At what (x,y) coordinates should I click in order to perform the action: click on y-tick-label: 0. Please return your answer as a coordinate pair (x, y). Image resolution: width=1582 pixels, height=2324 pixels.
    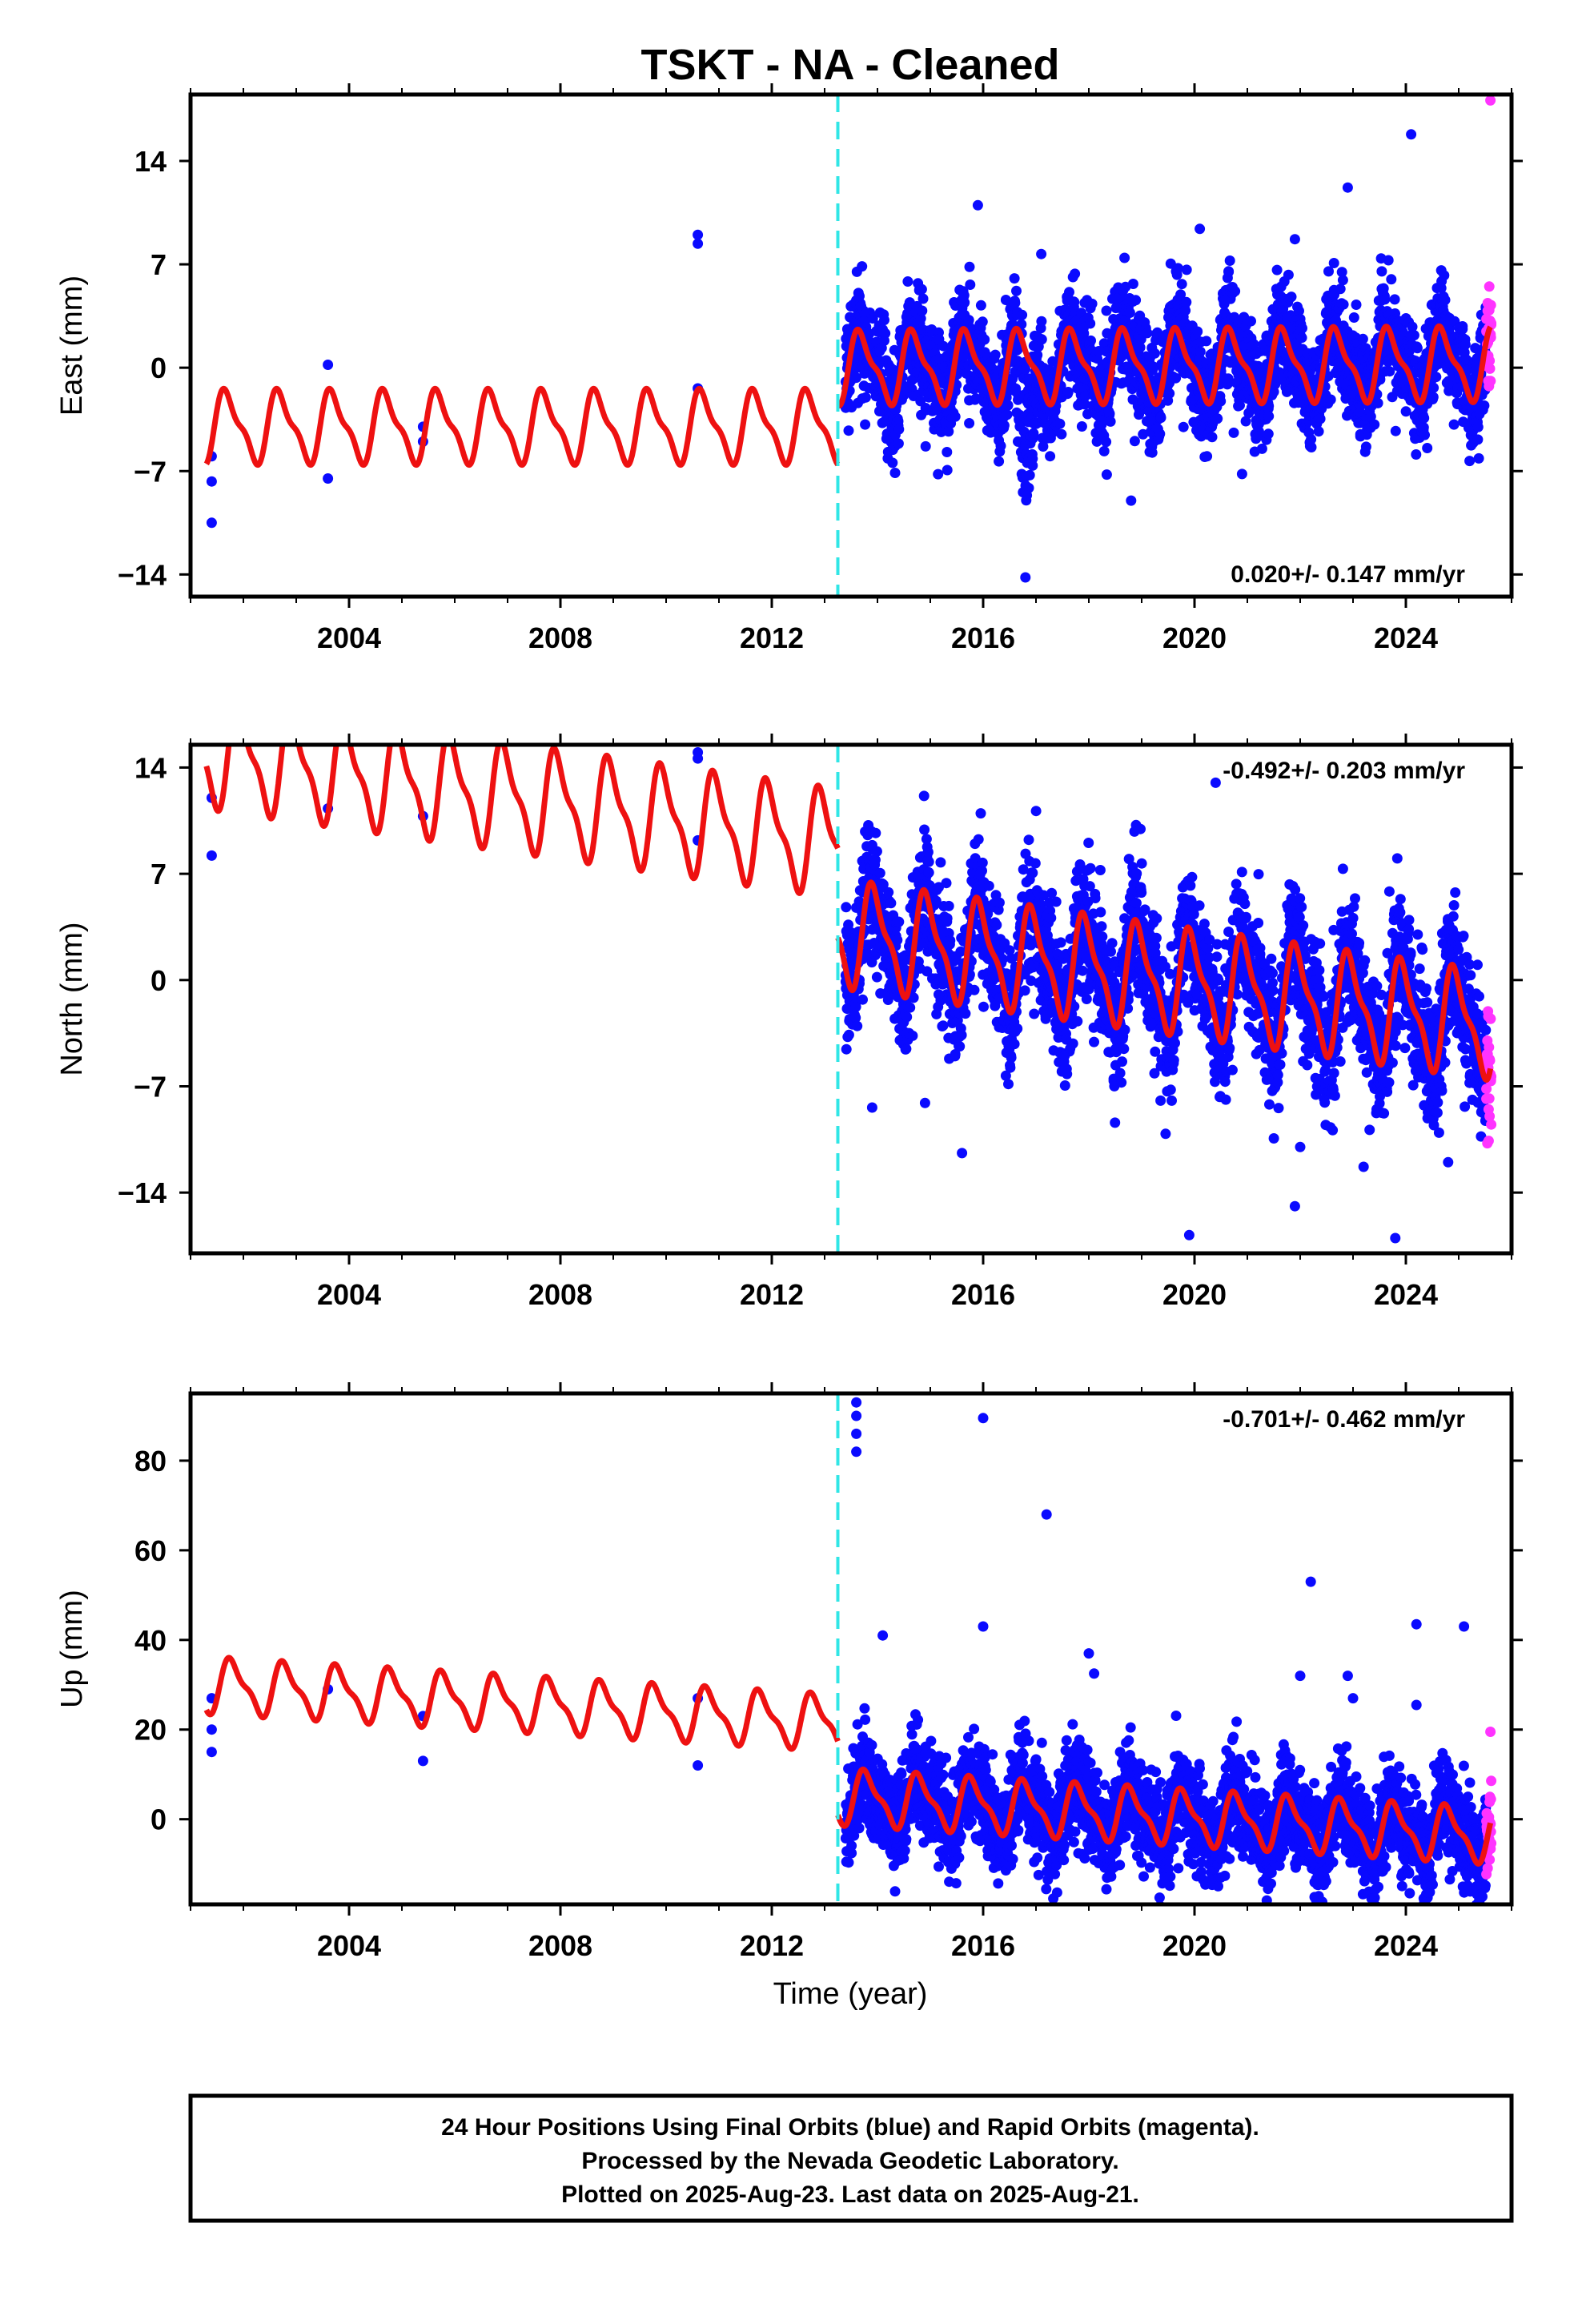
    Looking at the image, I should click on (159, 368).